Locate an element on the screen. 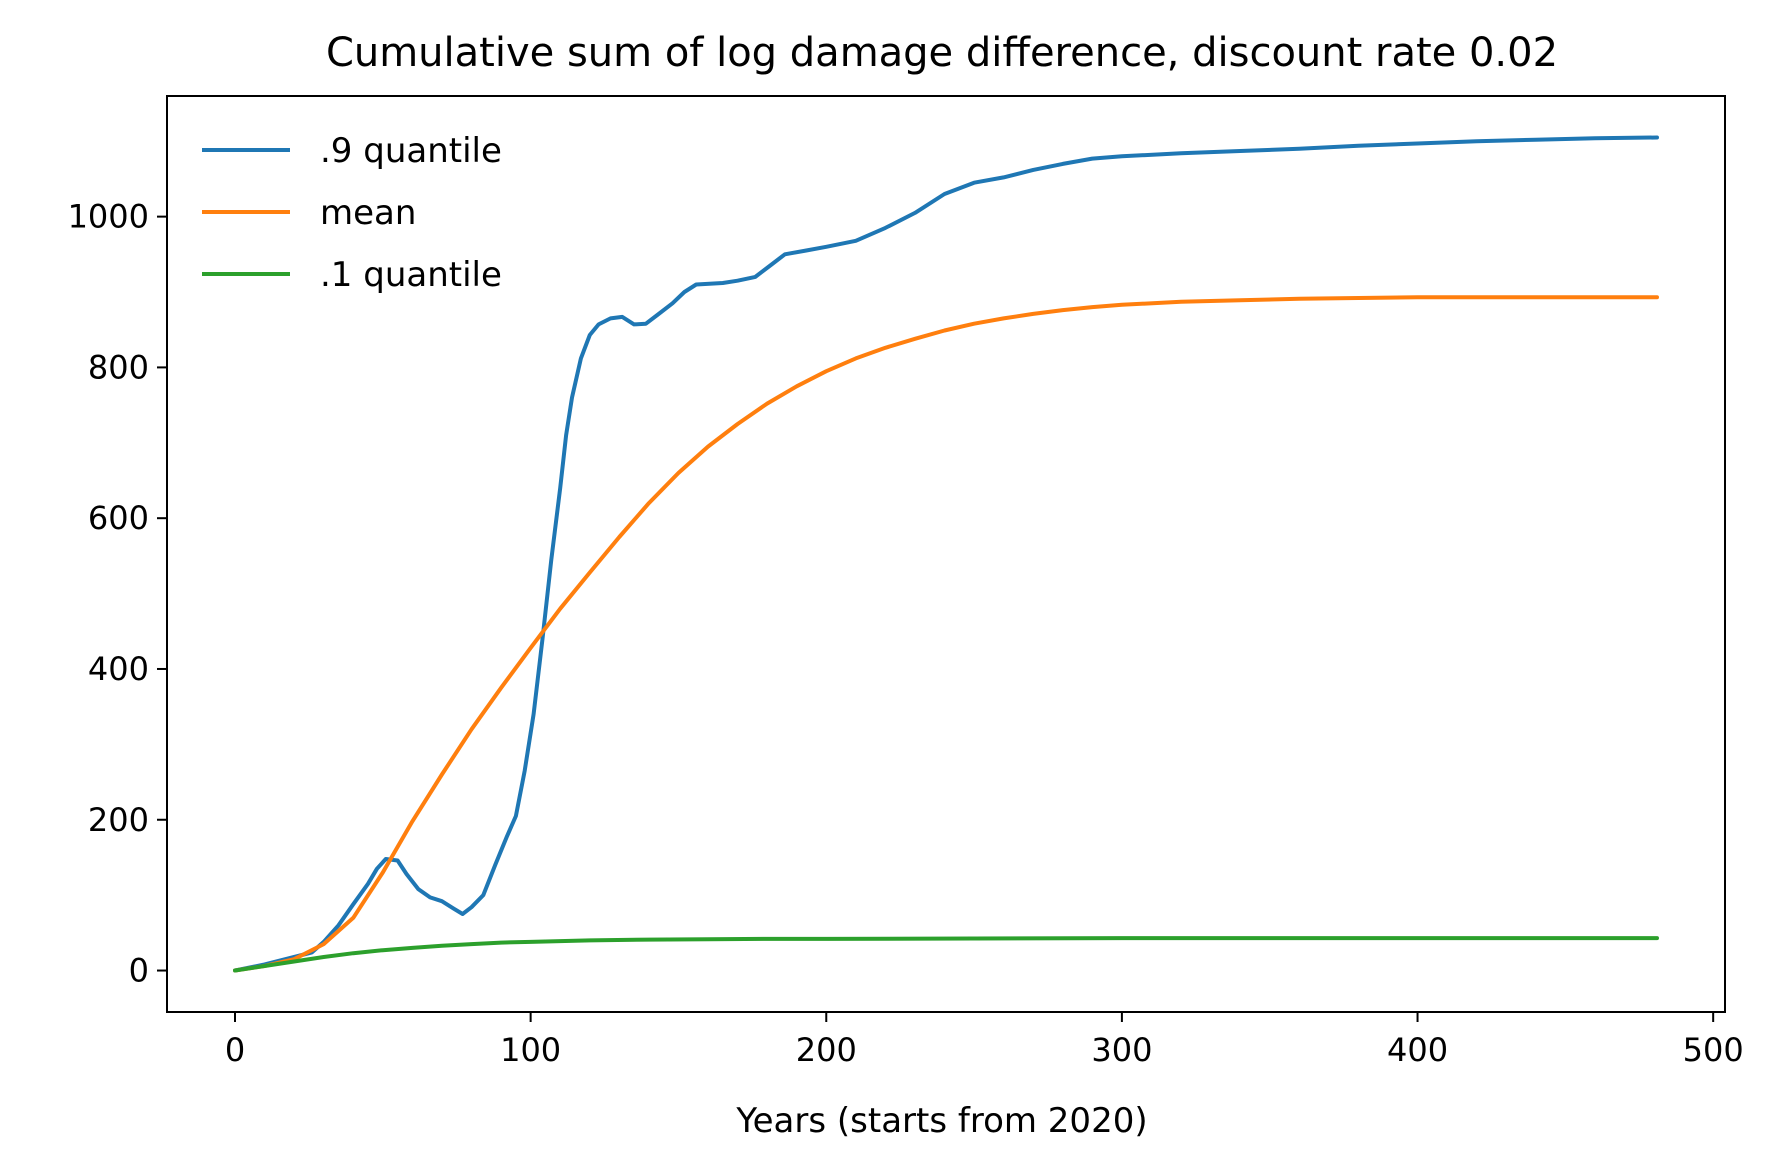  legend-label-2: mean is located at coordinates (368, 213).